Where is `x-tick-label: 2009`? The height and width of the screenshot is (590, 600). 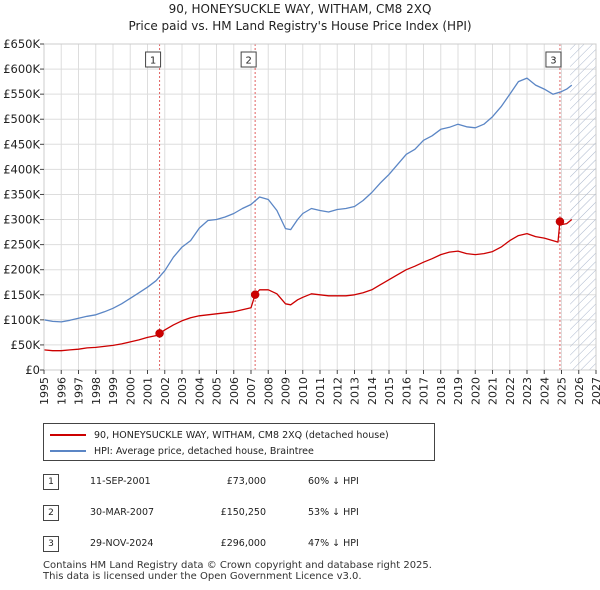 x-tick-label: 2009 is located at coordinates (286, 391).